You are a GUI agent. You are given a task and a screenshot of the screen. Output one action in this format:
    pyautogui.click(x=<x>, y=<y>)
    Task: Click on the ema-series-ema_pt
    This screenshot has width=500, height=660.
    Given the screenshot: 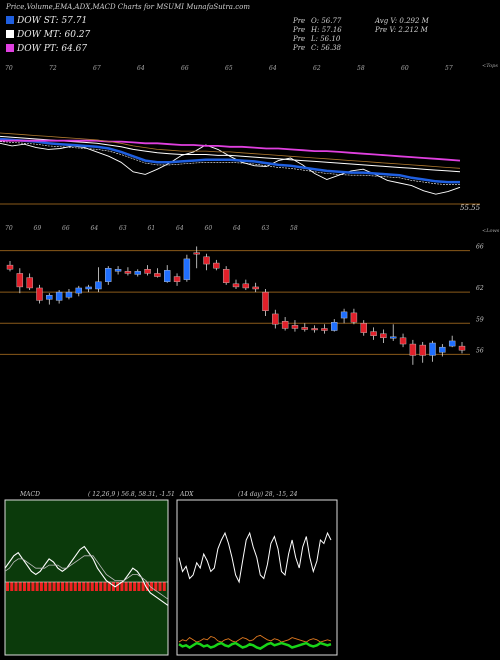 What is the action you would take?
    pyautogui.click(x=230, y=150)
    